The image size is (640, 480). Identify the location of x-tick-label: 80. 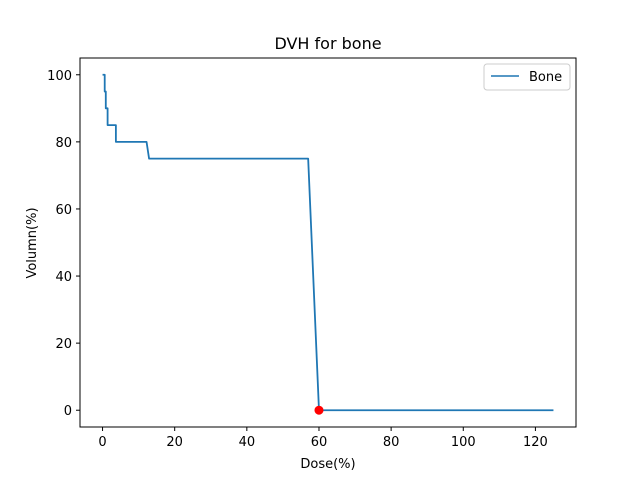
(391, 442).